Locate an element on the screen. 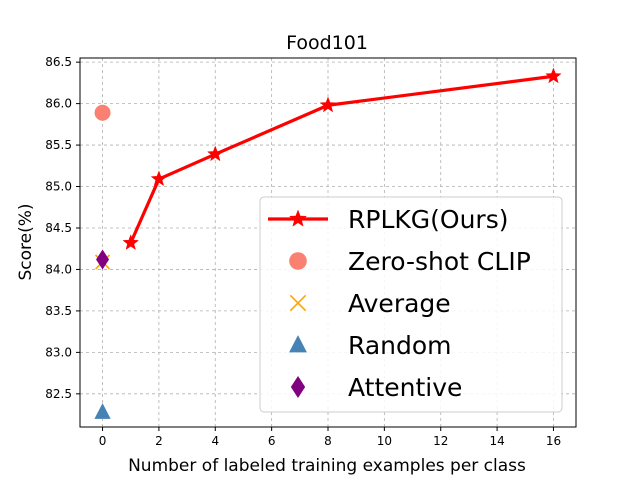 The image size is (640, 480). legend-item: Random is located at coordinates (370, 345).